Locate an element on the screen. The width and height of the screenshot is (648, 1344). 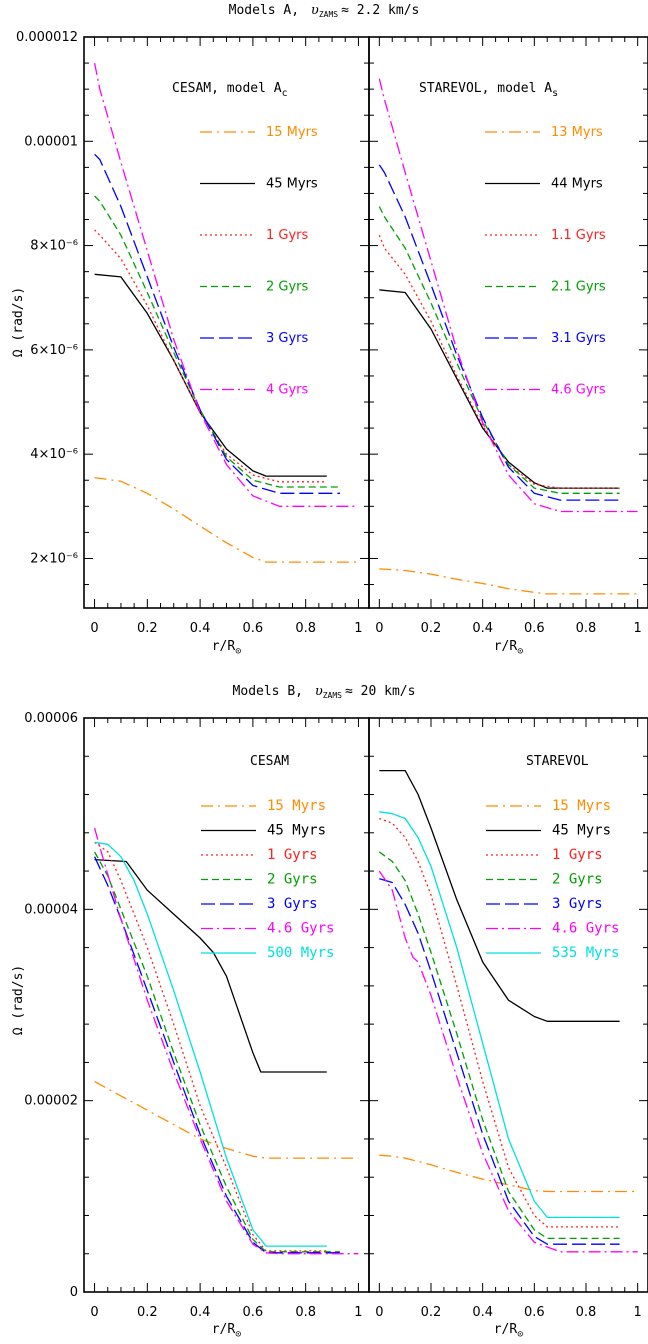
y-tick-label: 0.00001 is located at coordinates (51, 141).